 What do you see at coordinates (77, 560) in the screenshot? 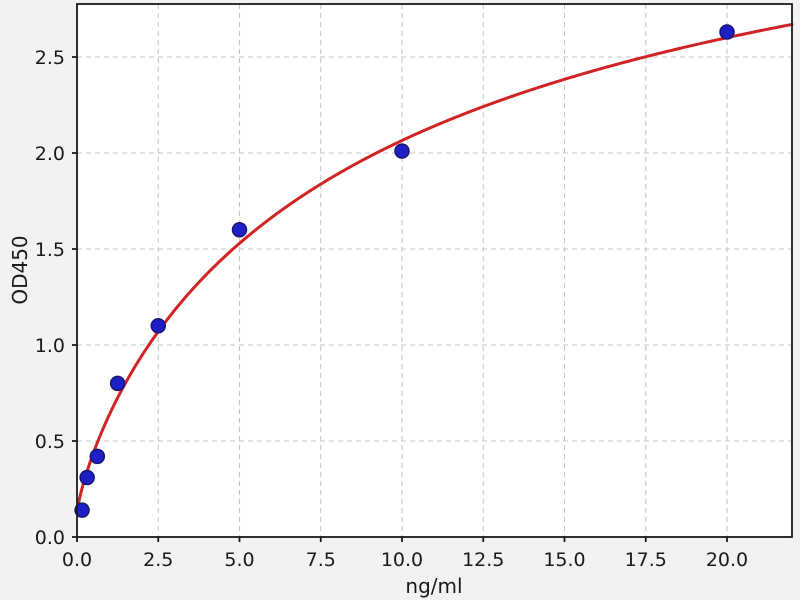
I see `x-tick-label: 0.0` at bounding box center [77, 560].